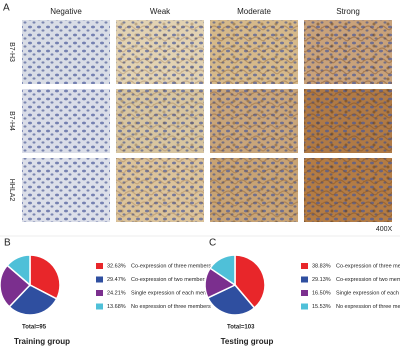 Image resolution: width=400 pixels, height=349 pixels. I want to click on legend-value: 13.68%, so click(116, 307).